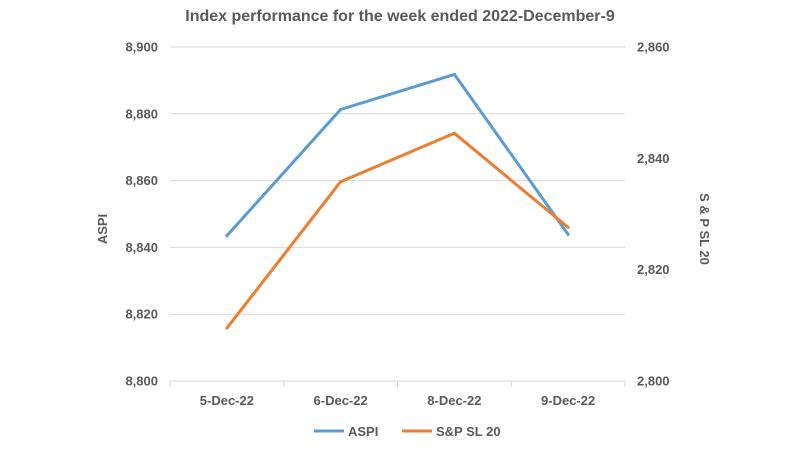 This screenshot has height=450, width=800. What do you see at coordinates (653, 381) in the screenshot?
I see `right-y-tick-label: 2,800` at bounding box center [653, 381].